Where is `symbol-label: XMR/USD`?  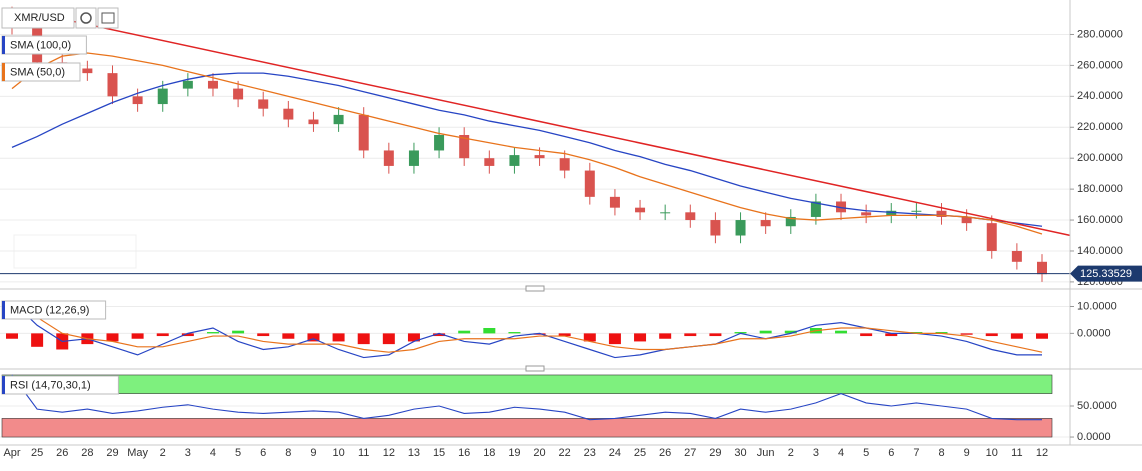
symbol-label: XMR/USD is located at coordinates (39, 18).